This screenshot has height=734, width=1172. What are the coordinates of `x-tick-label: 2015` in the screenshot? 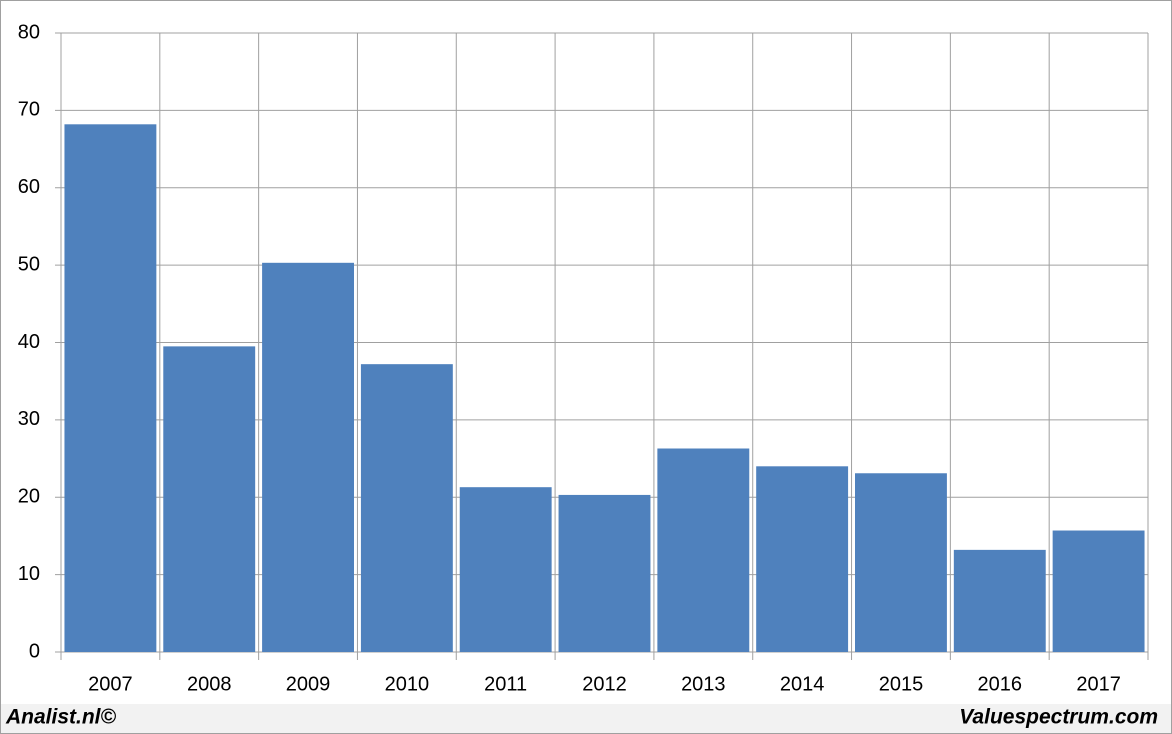 It's located at (901, 684).